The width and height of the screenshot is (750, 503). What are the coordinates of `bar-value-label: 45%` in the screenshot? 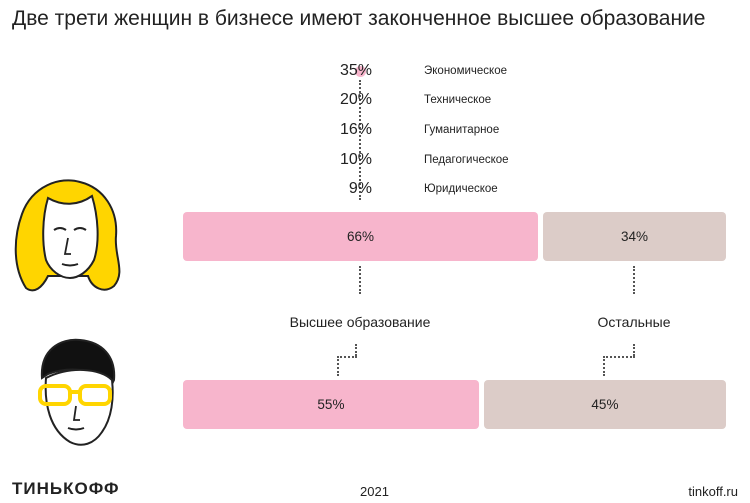 It's located at (605, 404).